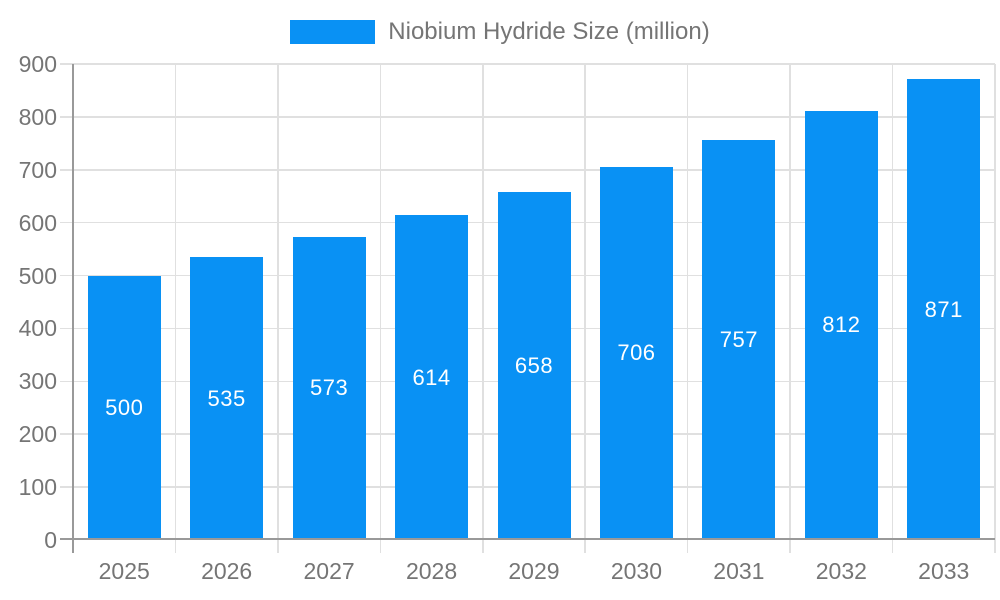 The image size is (1000, 600). Describe the element at coordinates (37, 116) in the screenshot. I see `y-axis-label: 800` at that location.